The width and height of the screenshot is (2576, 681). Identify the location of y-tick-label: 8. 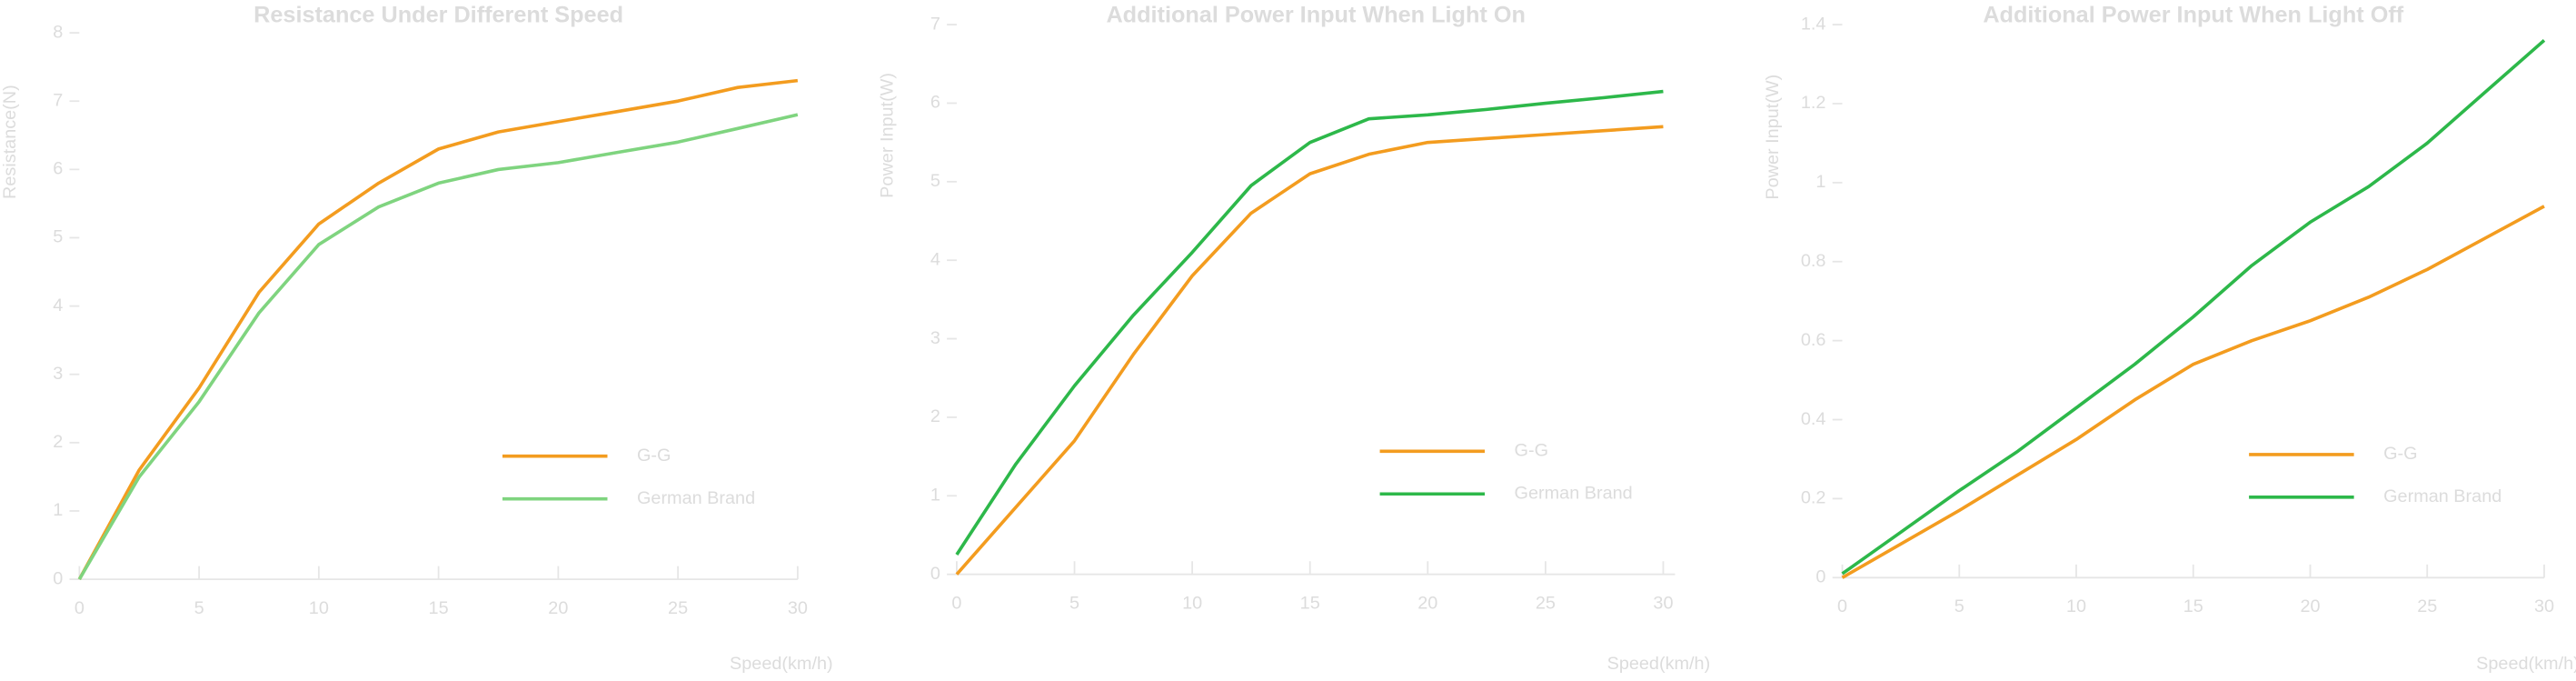
(58, 32).